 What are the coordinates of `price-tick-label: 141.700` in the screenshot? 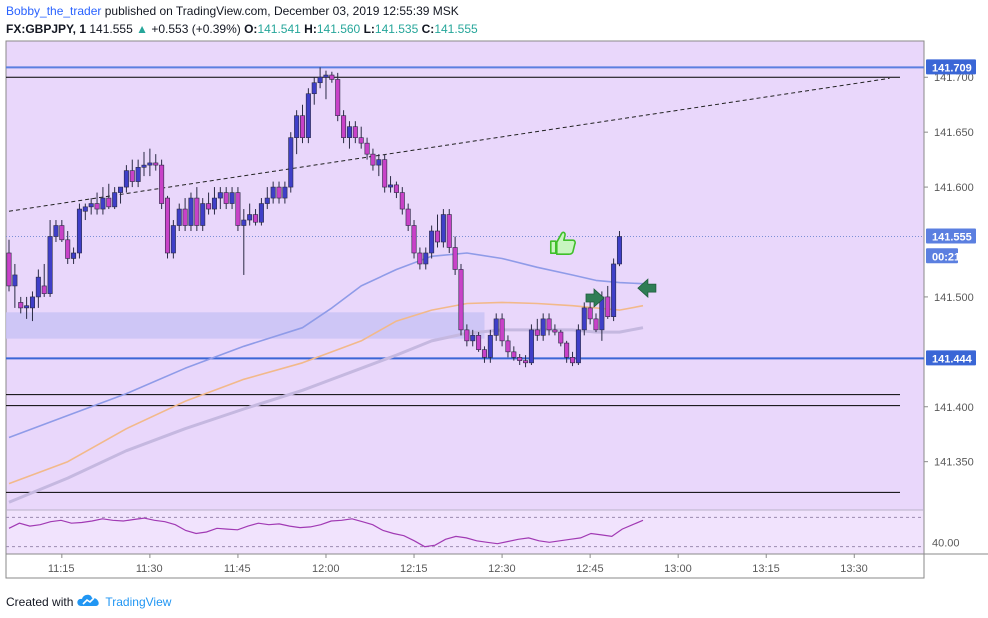 It's located at (954, 78).